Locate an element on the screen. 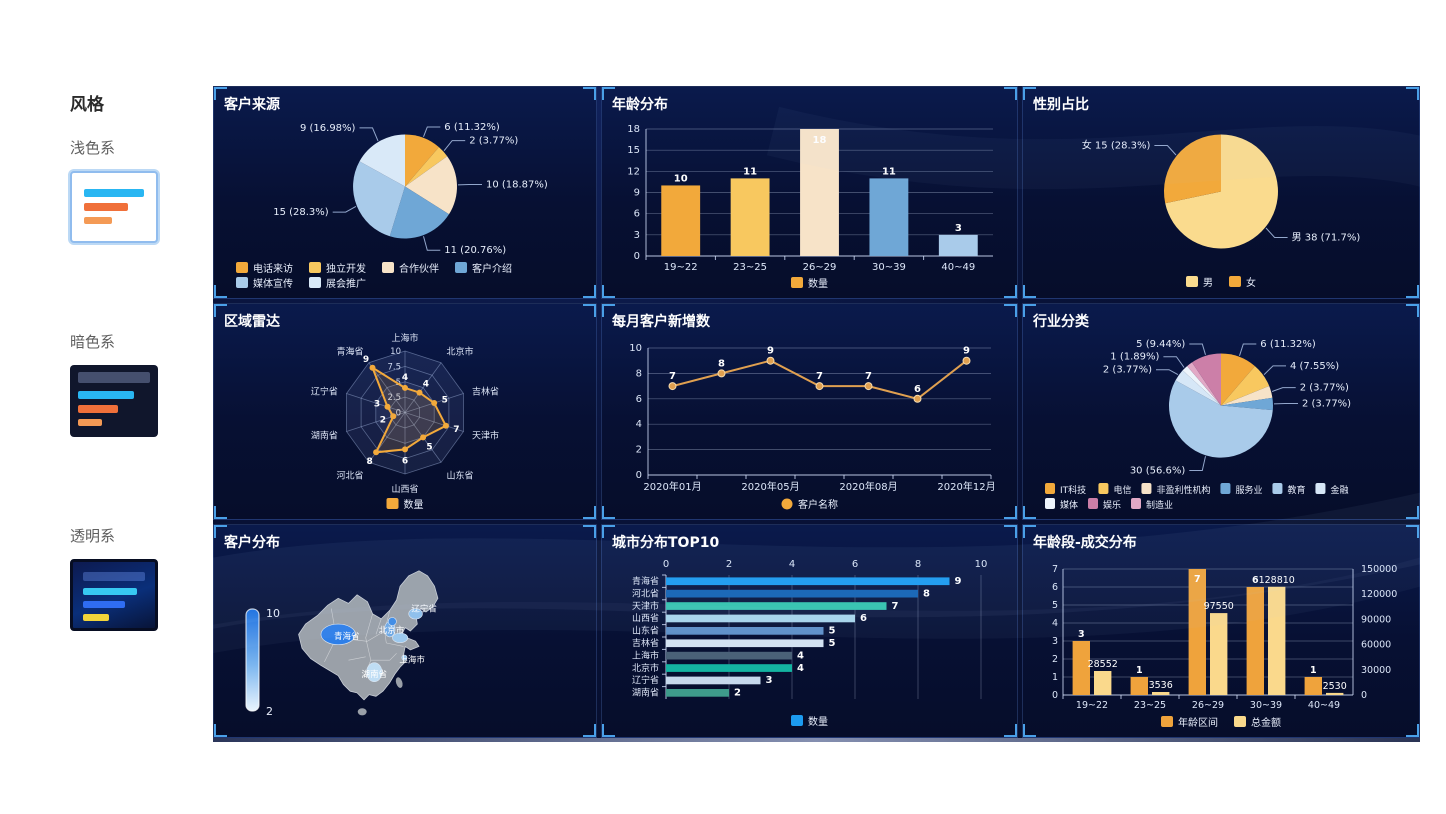 The width and height of the screenshot is (1446, 814). legend-item: 媒体 is located at coordinates (1061, 504).